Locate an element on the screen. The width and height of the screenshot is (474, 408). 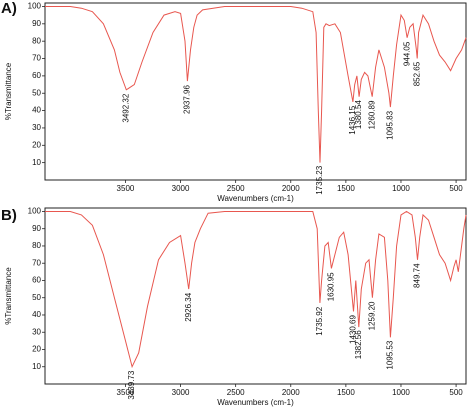
peak-label: 1436.15 is located at coordinates (352, 119).